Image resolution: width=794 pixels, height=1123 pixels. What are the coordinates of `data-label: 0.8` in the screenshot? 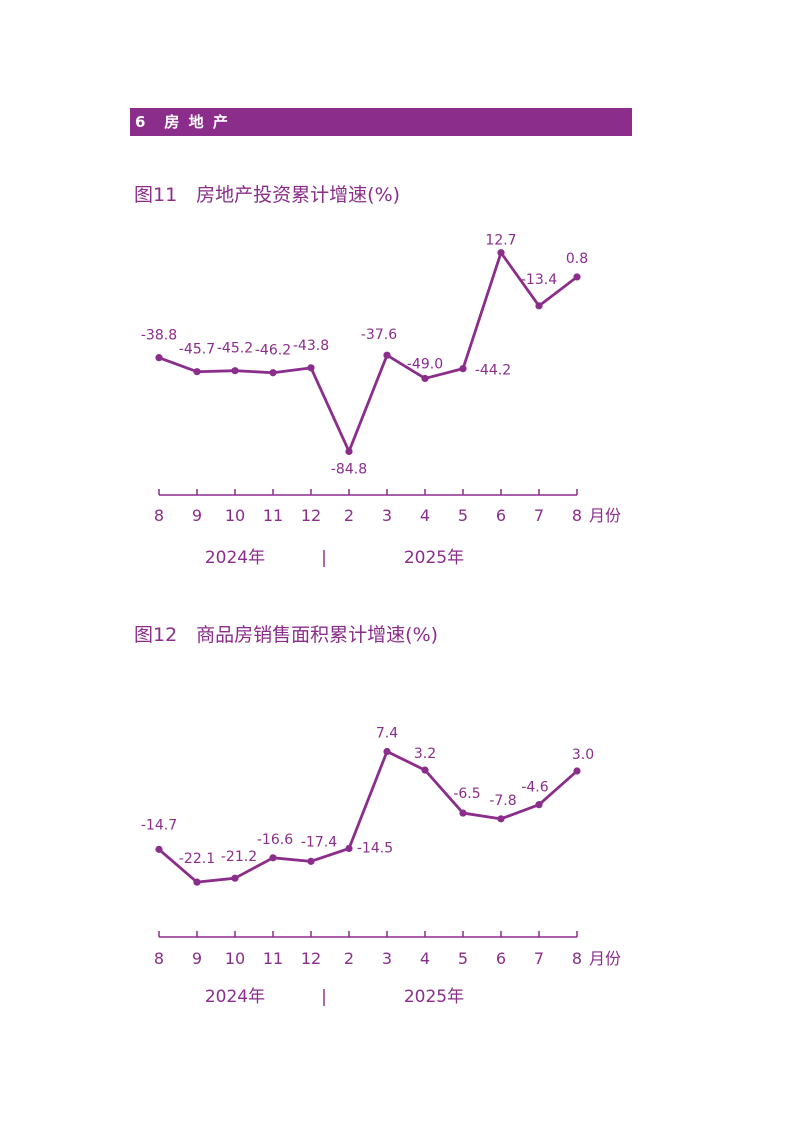 It's located at (577, 259).